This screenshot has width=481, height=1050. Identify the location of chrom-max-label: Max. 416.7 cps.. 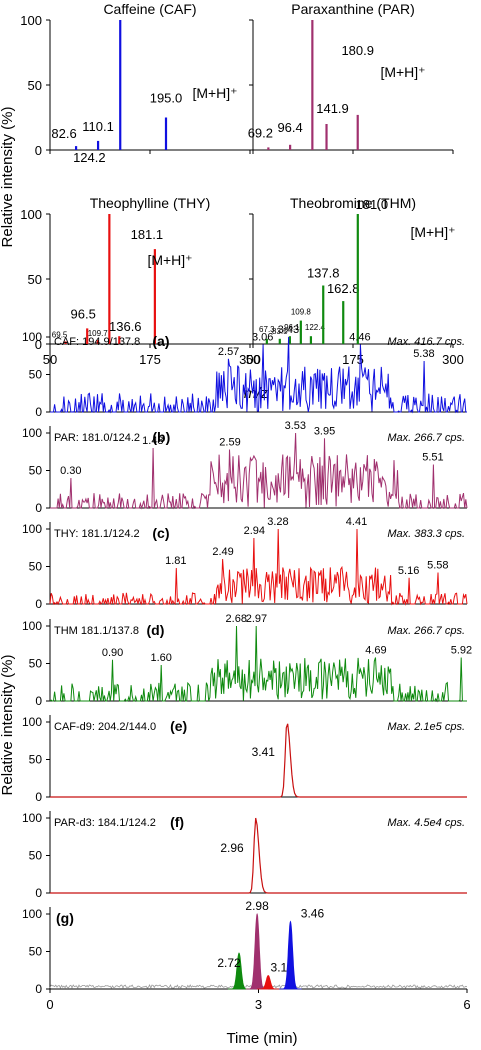
(426, 342).